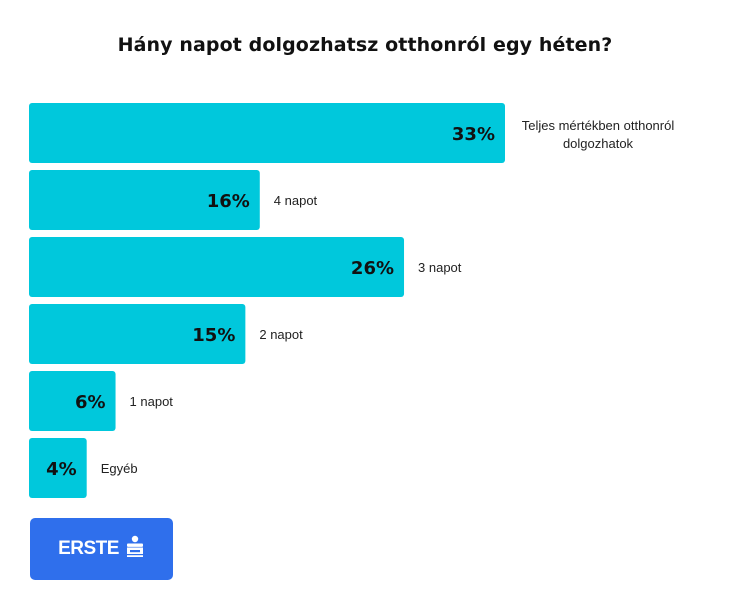  I want to click on bar-value-label: 4%, so click(61, 469).